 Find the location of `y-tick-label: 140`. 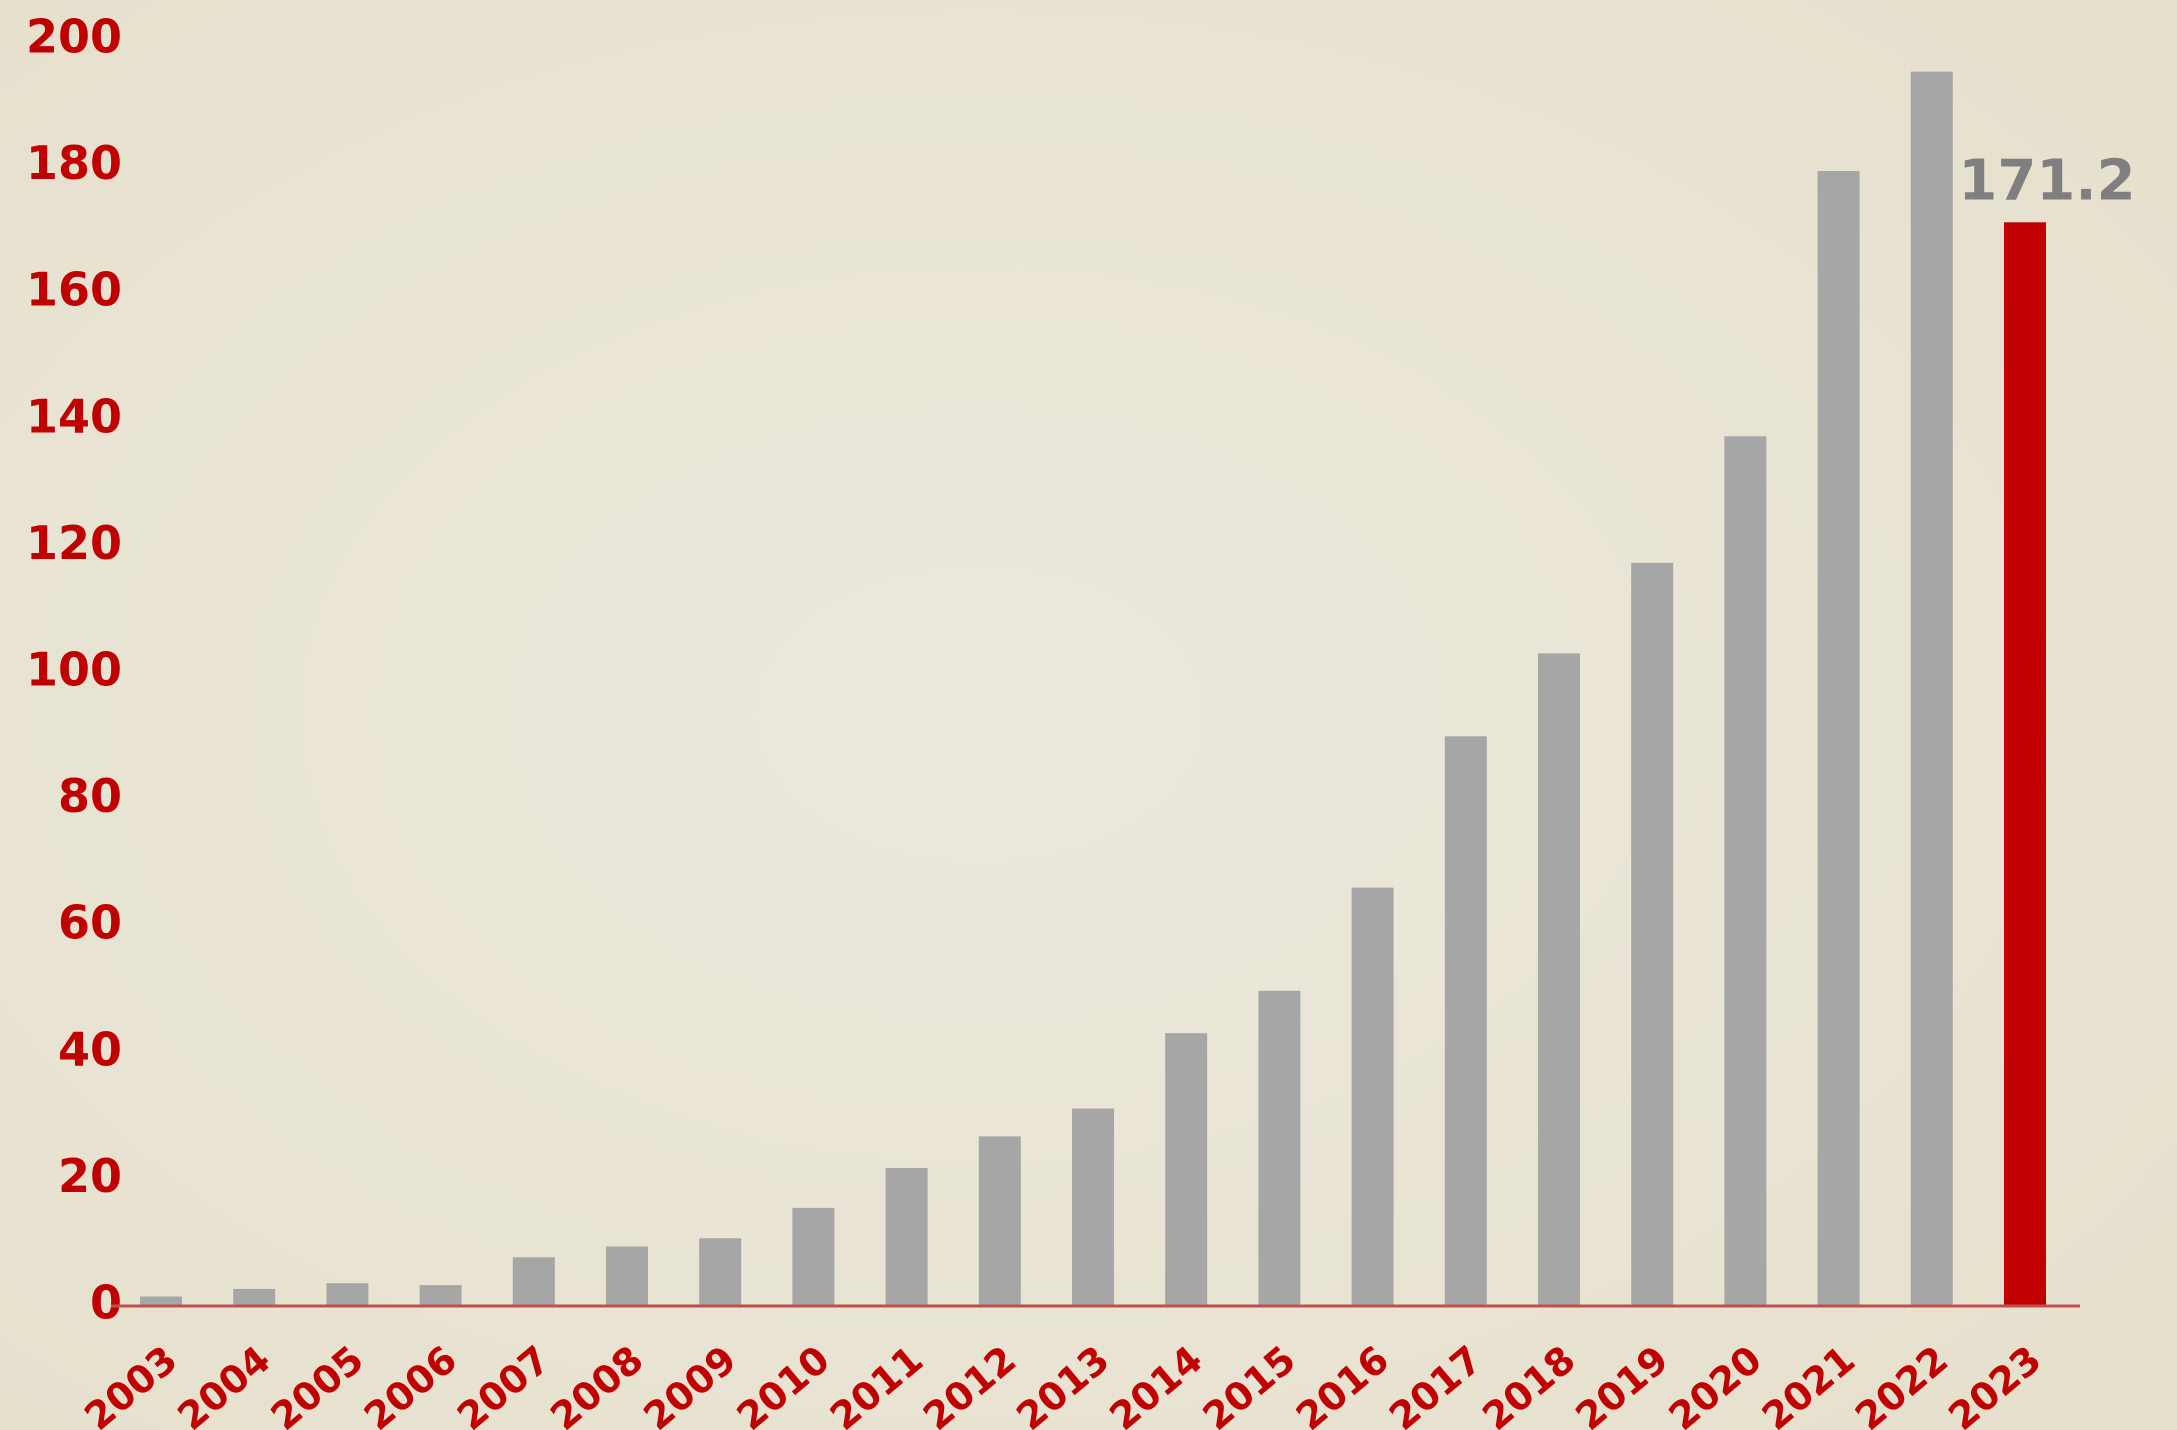

y-tick-label: 140 is located at coordinates (74, 416).